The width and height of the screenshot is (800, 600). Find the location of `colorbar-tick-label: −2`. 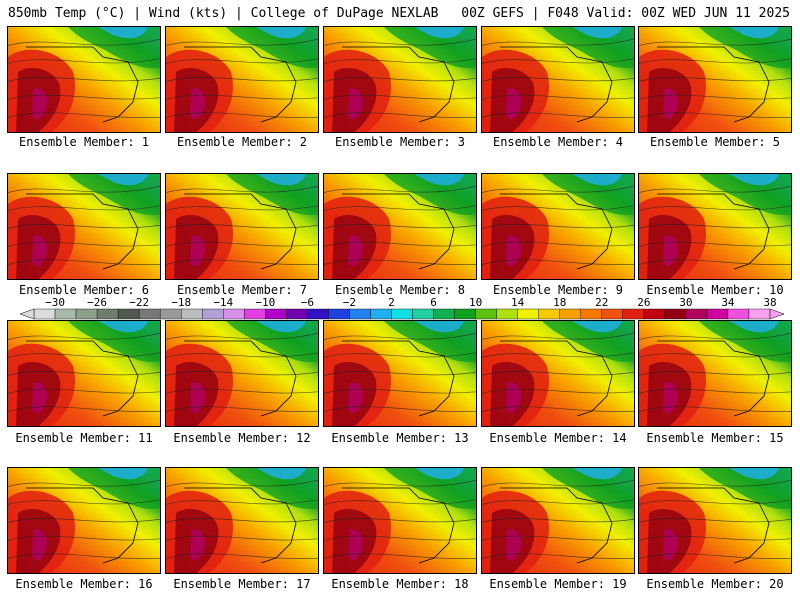

colorbar-tick-label: −2 is located at coordinates (349, 302).